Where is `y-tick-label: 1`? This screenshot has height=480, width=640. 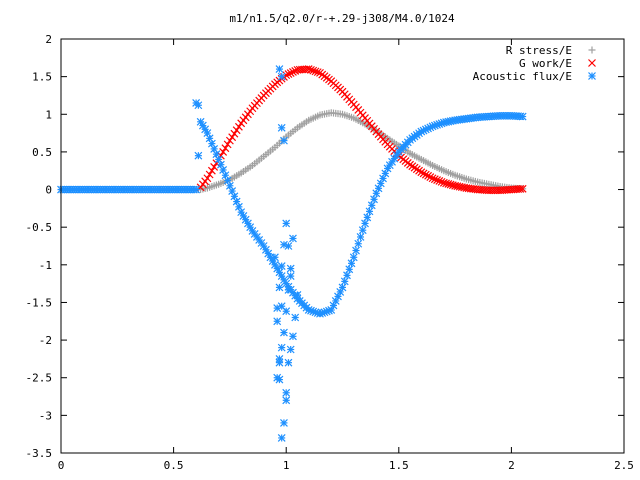 y-tick-label: 1 is located at coordinates (48, 114).